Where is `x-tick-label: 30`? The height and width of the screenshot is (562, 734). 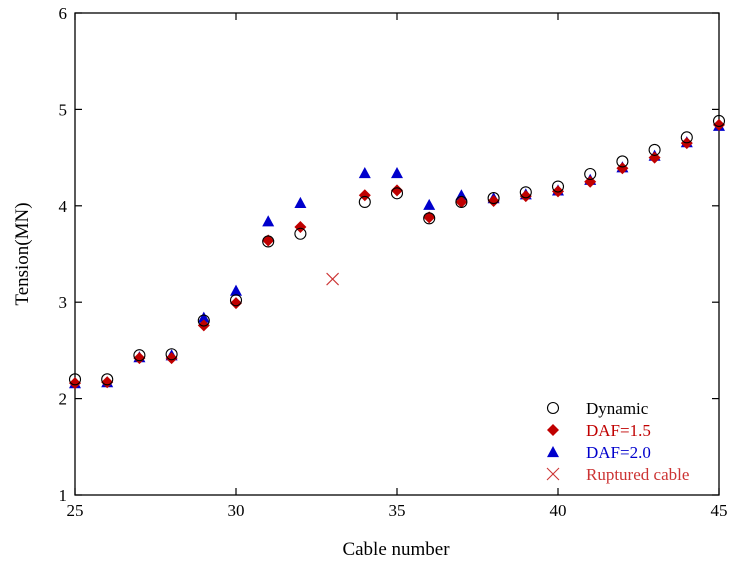
x-tick-label: 30 is located at coordinates (236, 510).